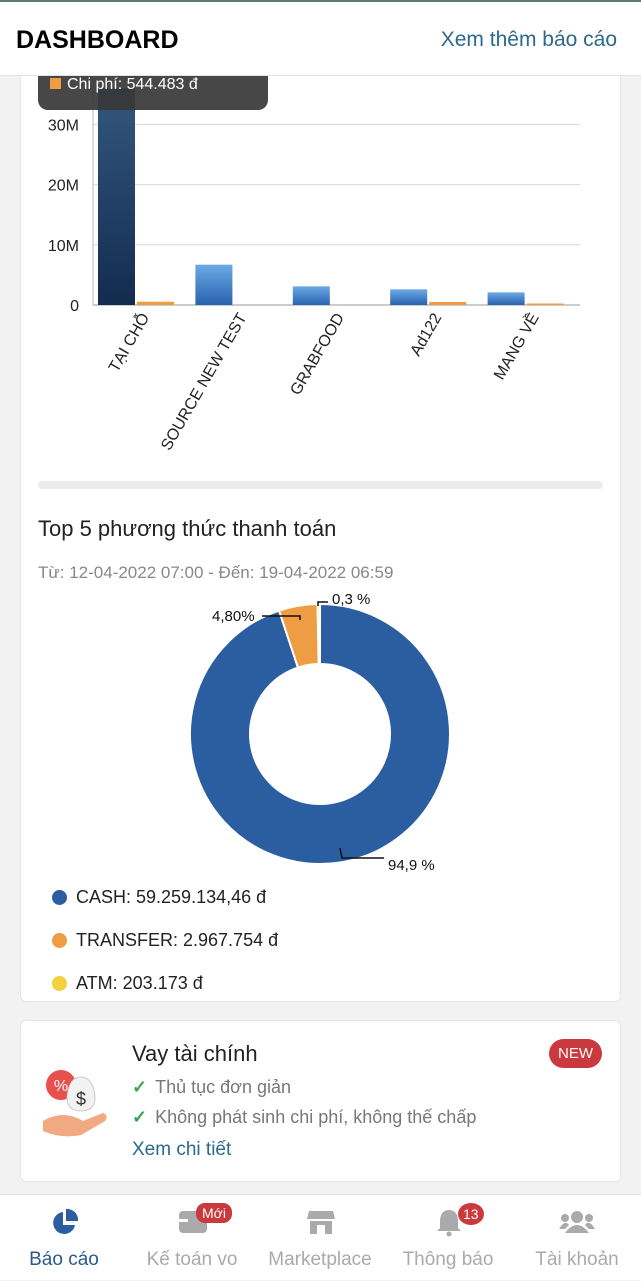  I want to click on nav-ke-toan: Mới Kế toán vo, so click(192, 1238).